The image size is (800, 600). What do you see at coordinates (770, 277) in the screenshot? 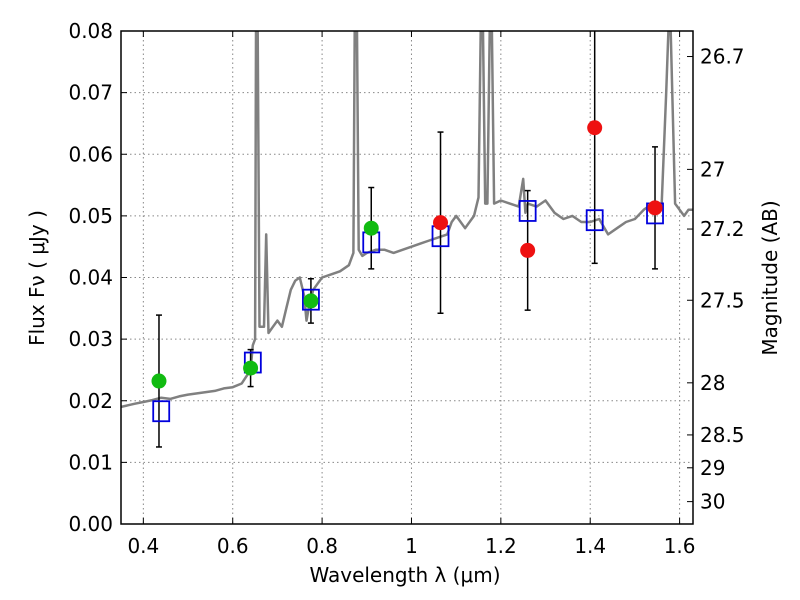
I see `y2-axis-label: Magnitude (AB)` at bounding box center [770, 277].